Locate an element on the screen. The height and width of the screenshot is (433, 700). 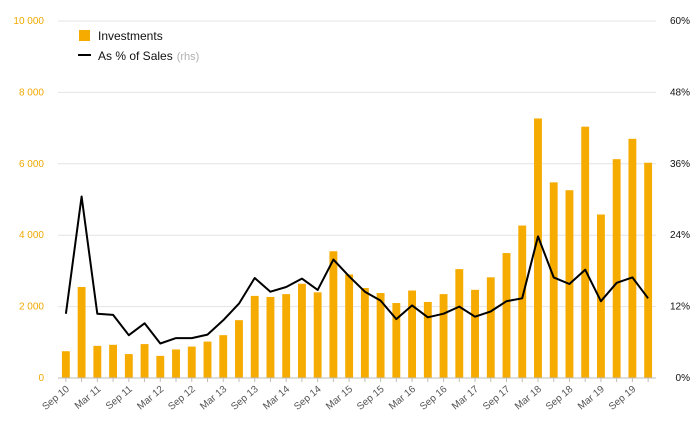
x-tick-label: Sep 15 is located at coordinates (371, 398).